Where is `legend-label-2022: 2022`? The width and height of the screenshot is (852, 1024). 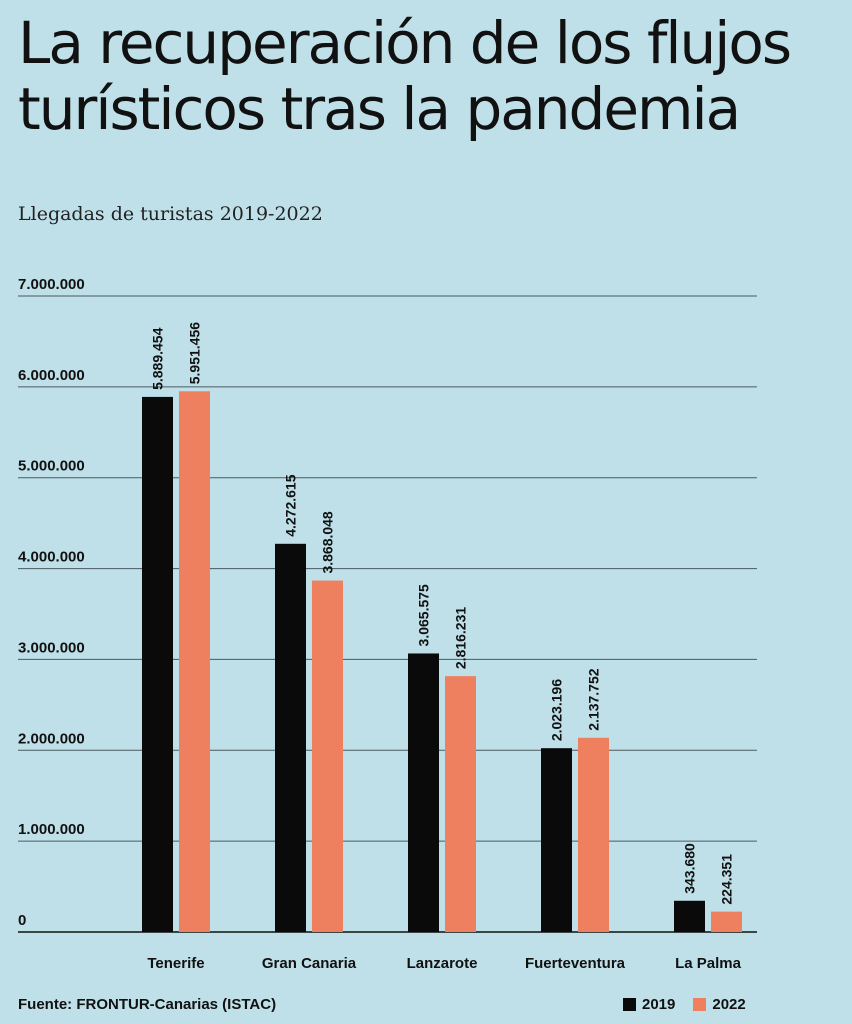 legend-label-2022: 2022 is located at coordinates (729, 1004).